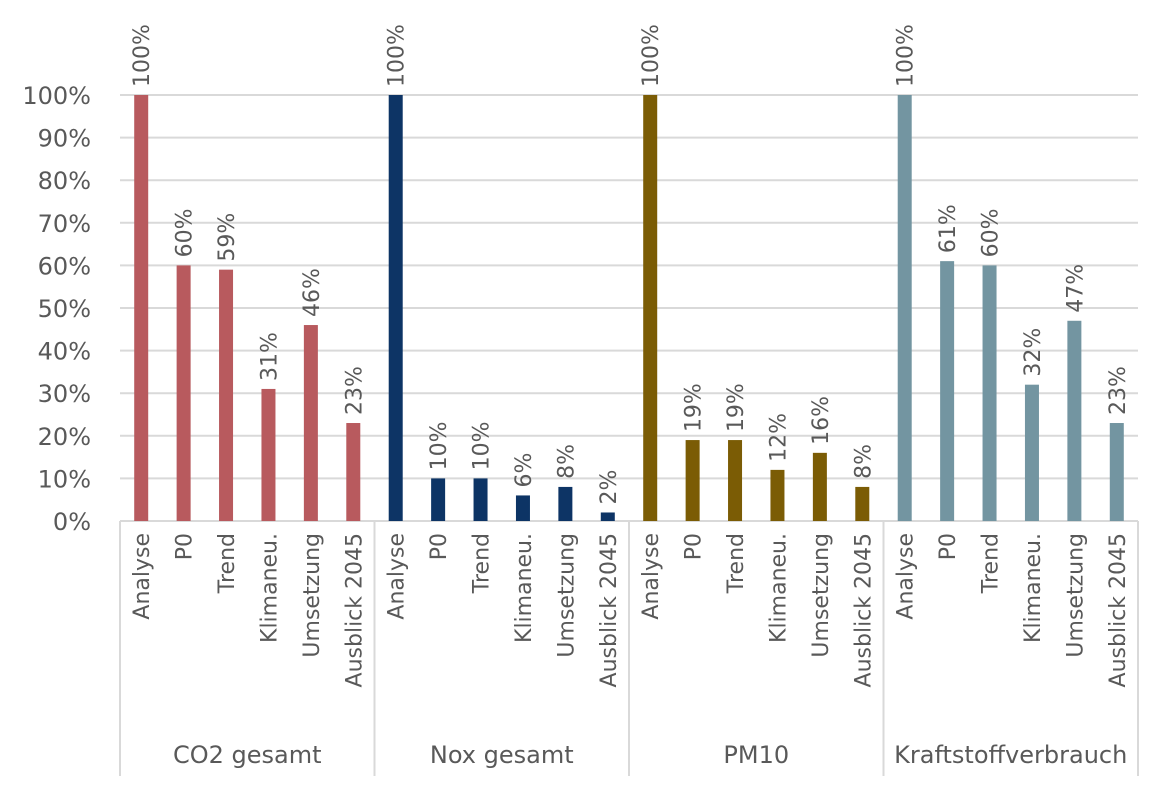 The height and width of the screenshot is (793, 1161). Describe the element at coordinates (502, 755) in the screenshot. I see `x-group-label: Nox gesamt` at that location.